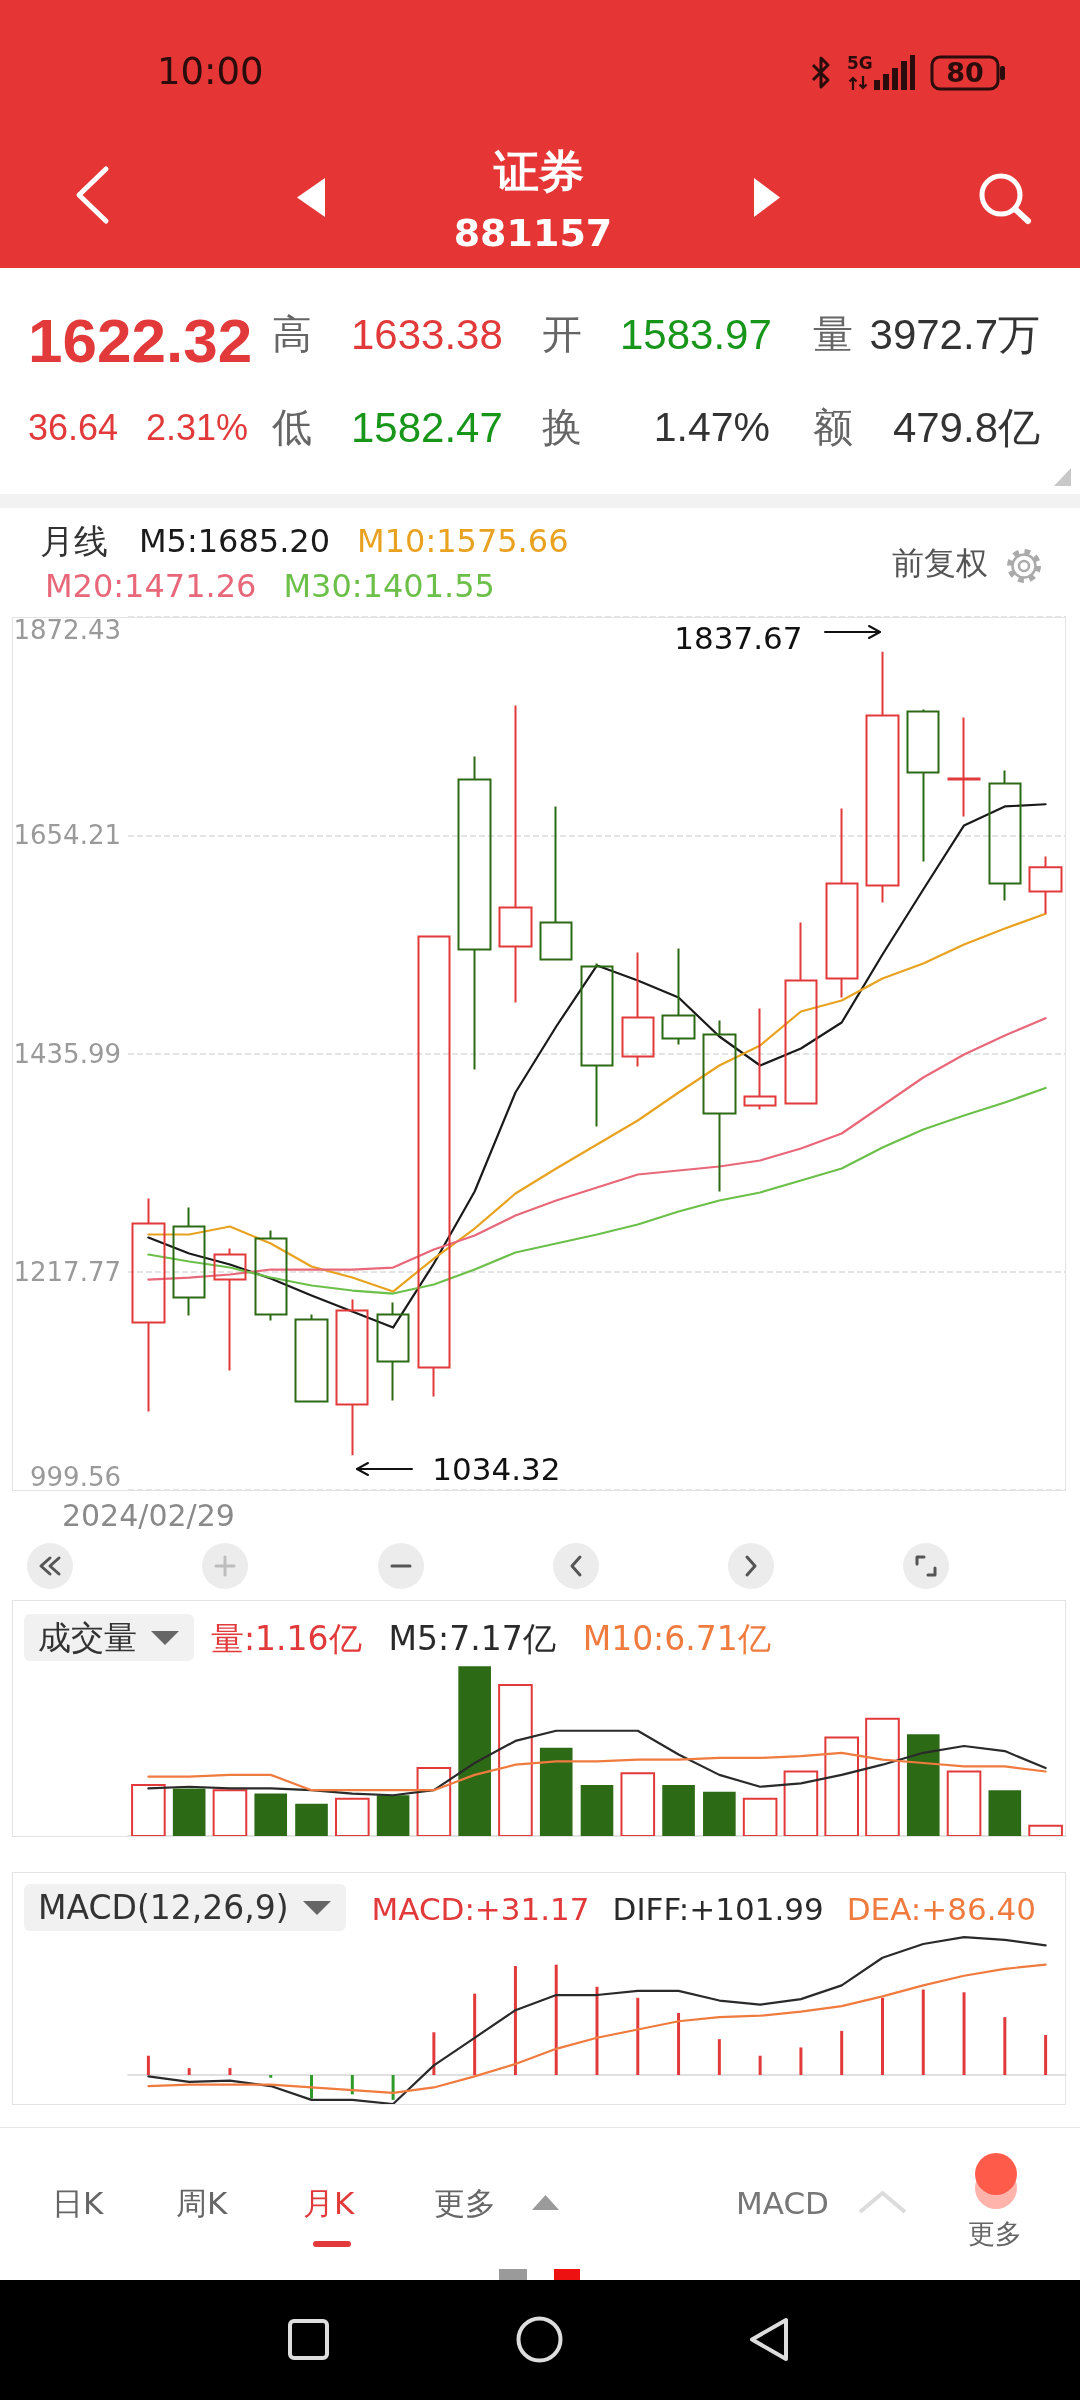 The image size is (1080, 2400). Describe the element at coordinates (75, 1477) in the screenshot. I see `y-tick-label: 999.56` at that location.